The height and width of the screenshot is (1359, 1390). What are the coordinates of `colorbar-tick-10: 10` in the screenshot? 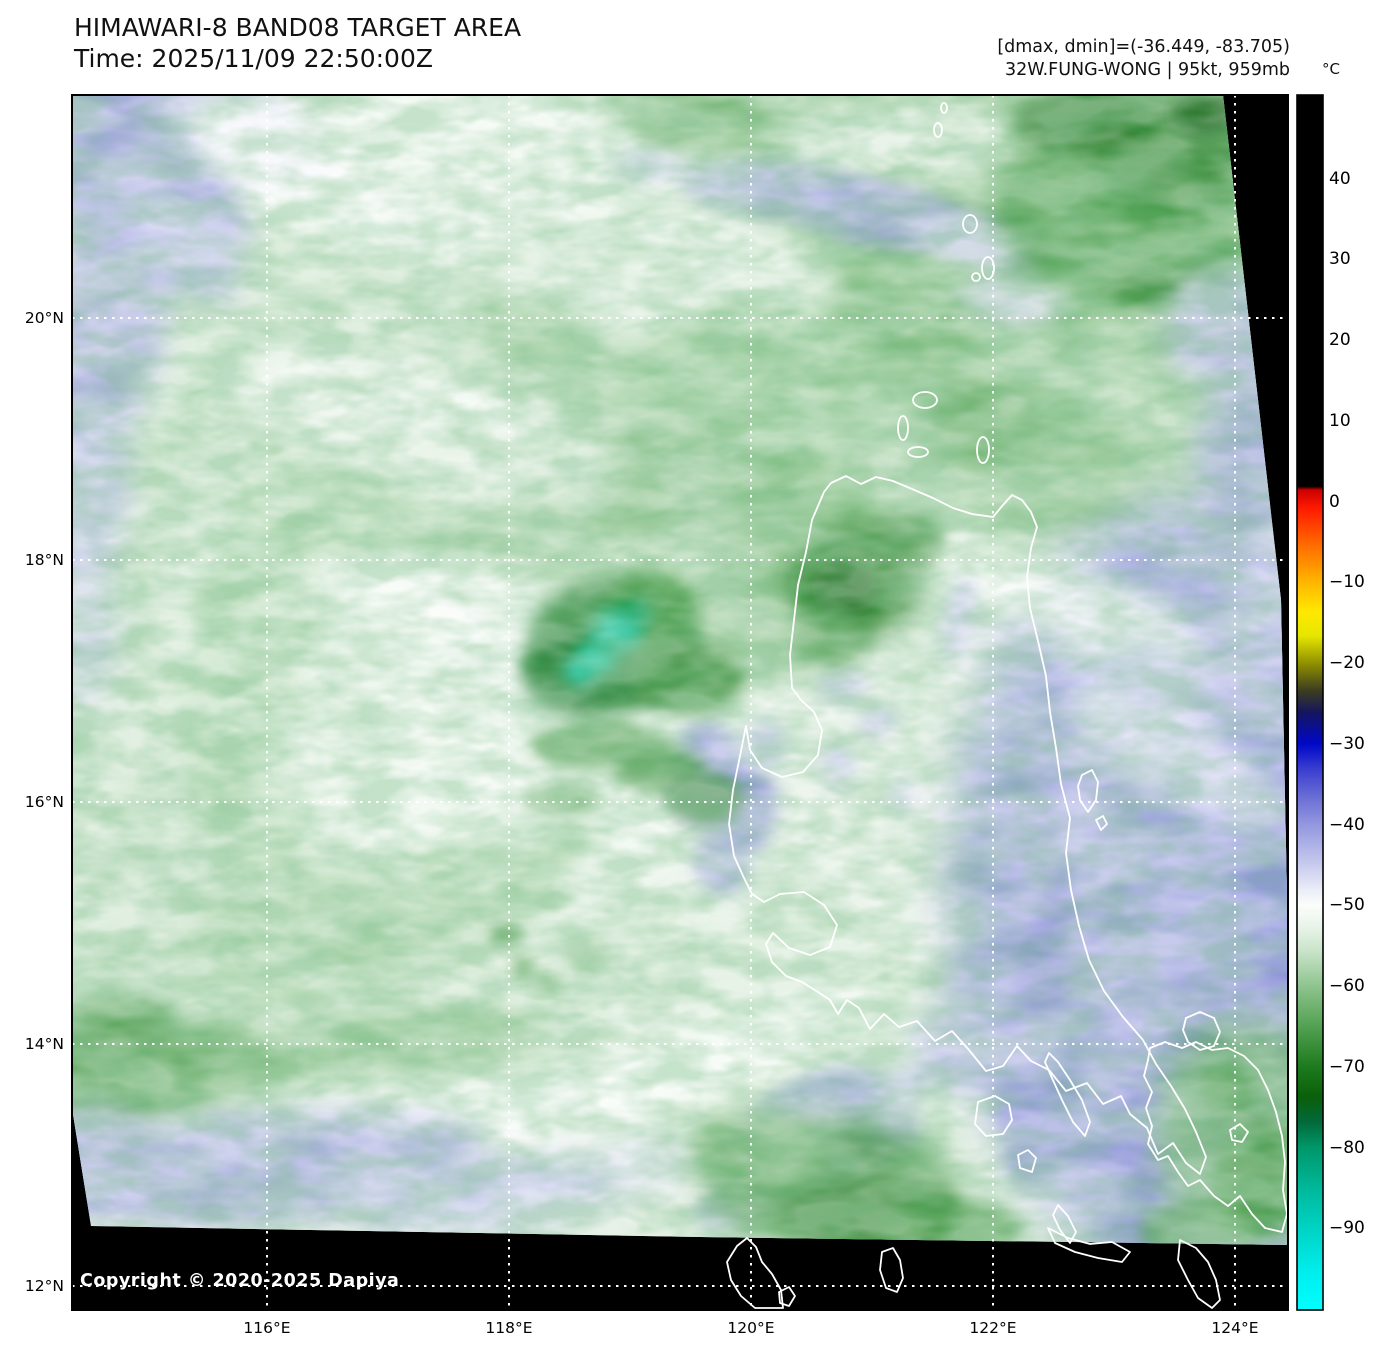 It's located at (1340, 420).